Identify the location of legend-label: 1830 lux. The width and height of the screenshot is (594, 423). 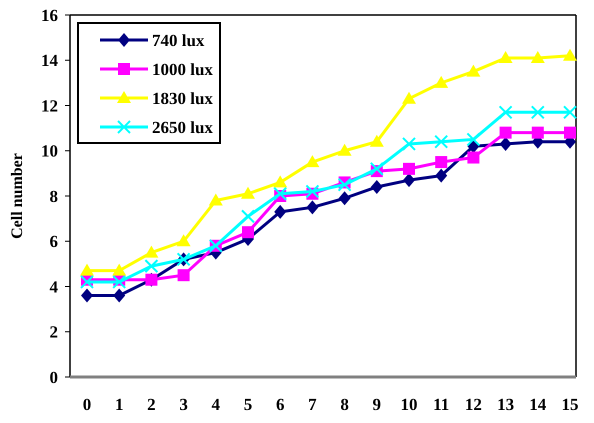
(183, 98).